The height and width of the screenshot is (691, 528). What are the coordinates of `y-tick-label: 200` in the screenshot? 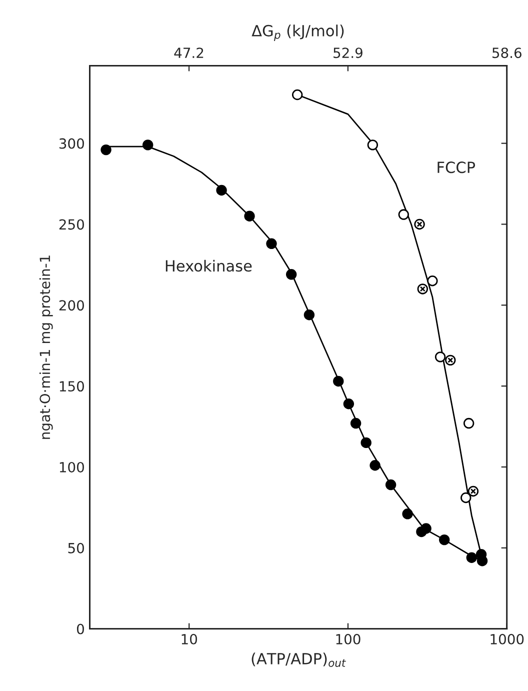 It's located at (71, 305).